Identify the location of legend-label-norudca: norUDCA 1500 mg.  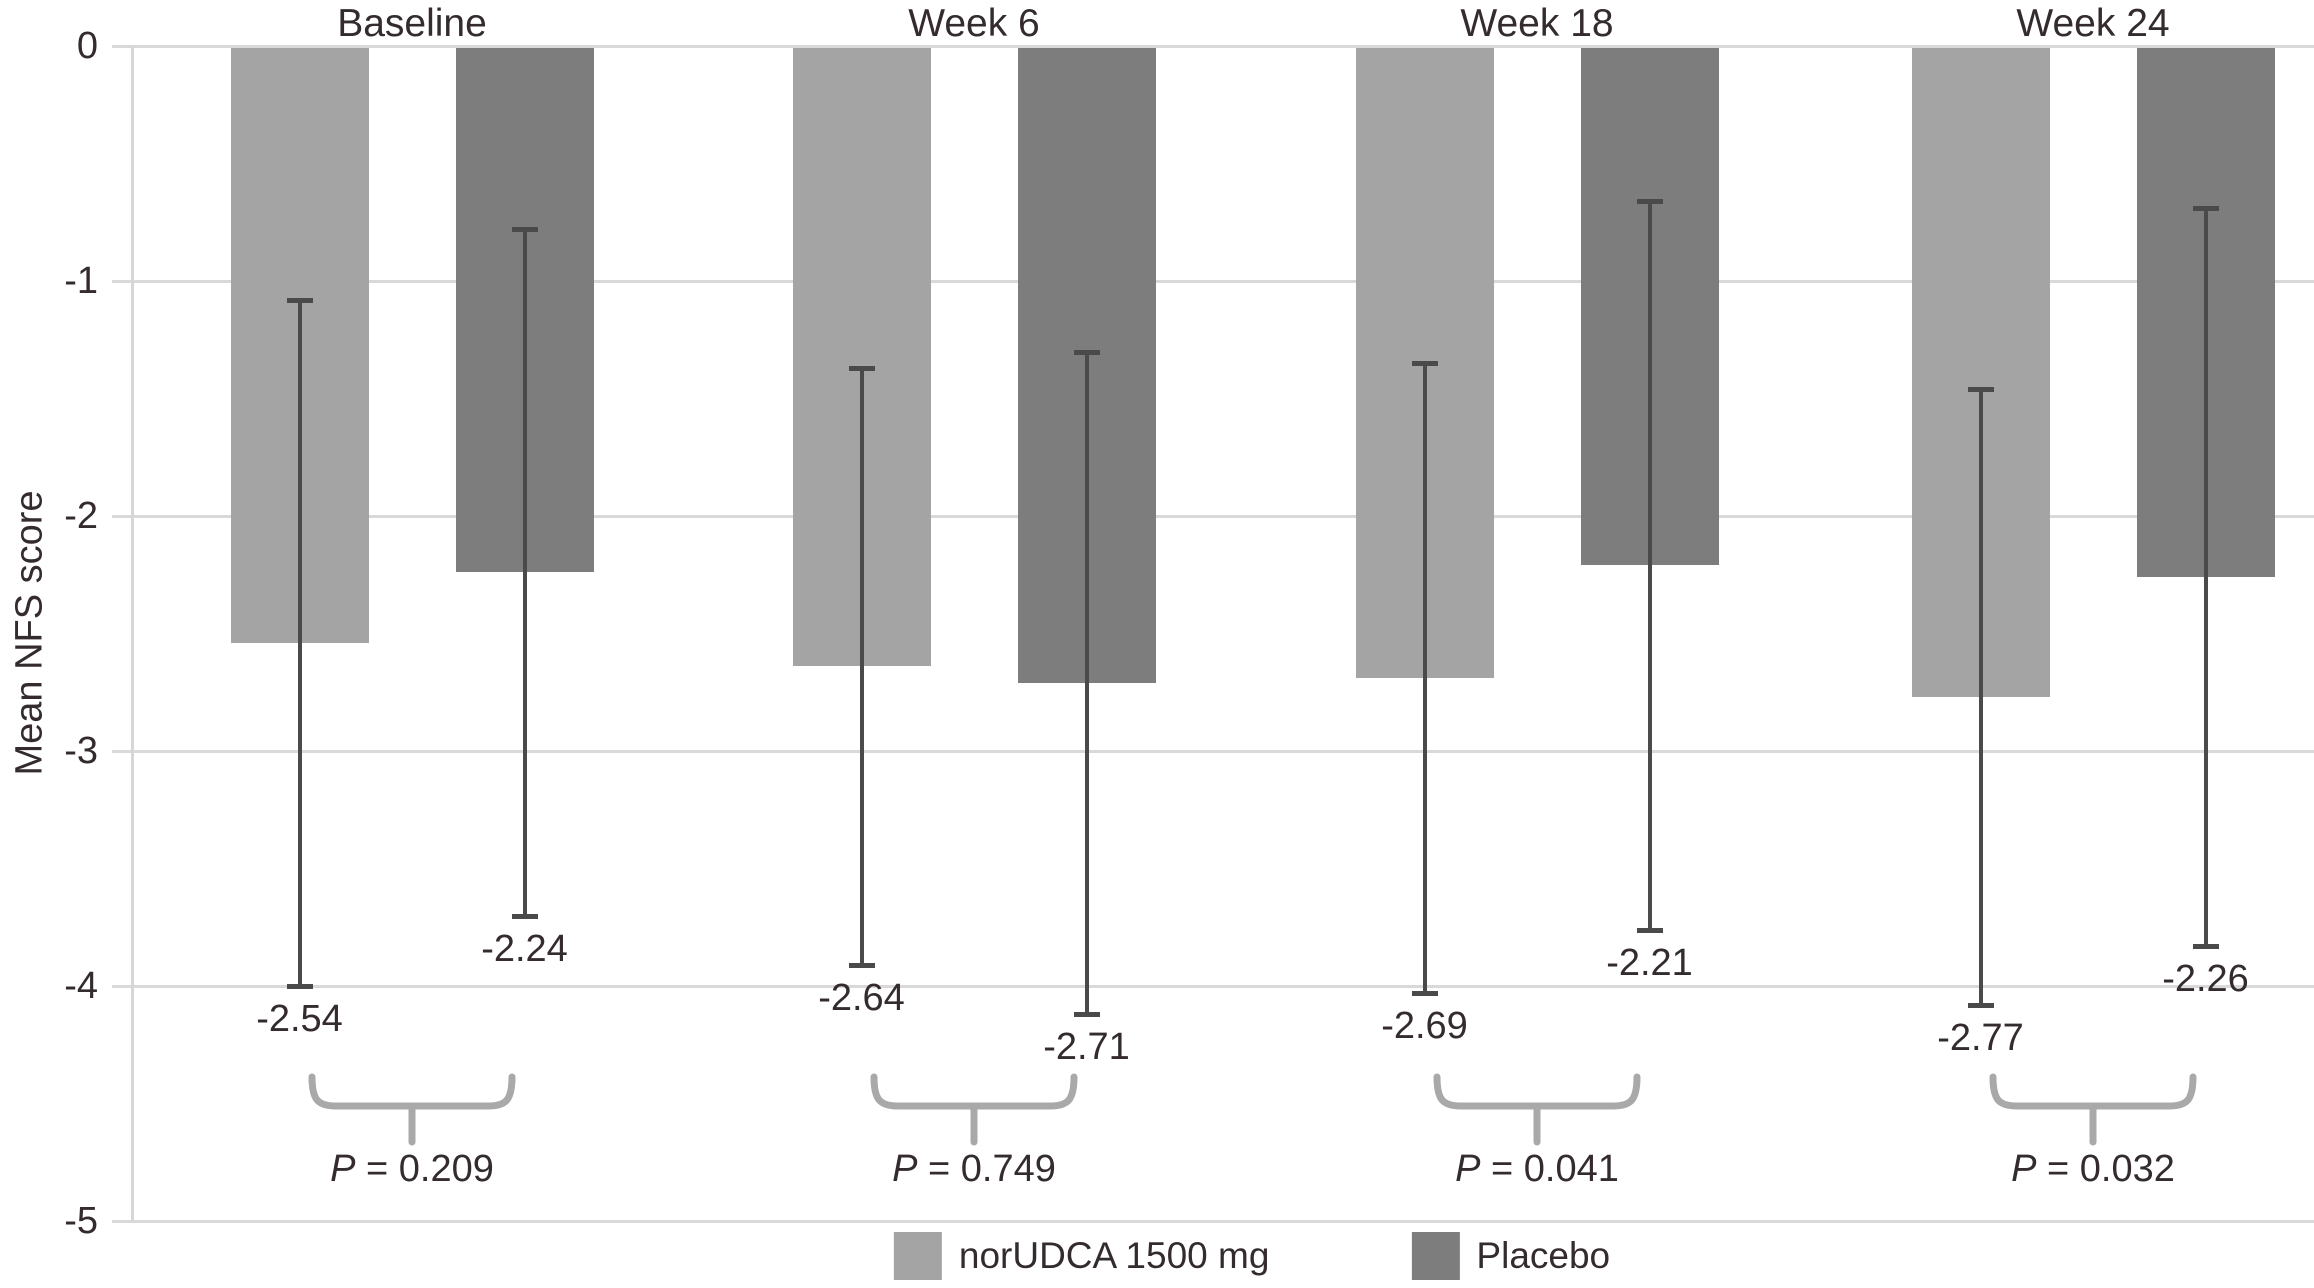
(1114, 1255).